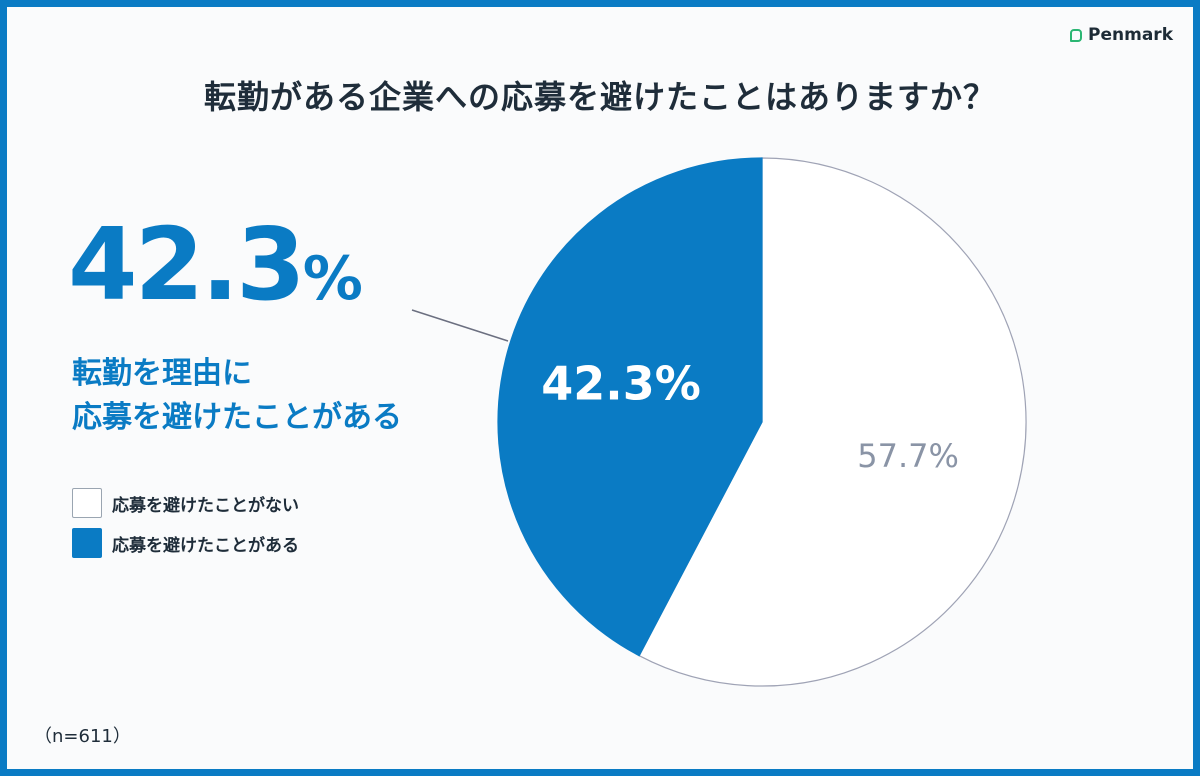 The width and height of the screenshot is (1200, 776). What do you see at coordinates (621, 384) in the screenshot?
I see `pie-slice-label-1: 42.3%` at bounding box center [621, 384].